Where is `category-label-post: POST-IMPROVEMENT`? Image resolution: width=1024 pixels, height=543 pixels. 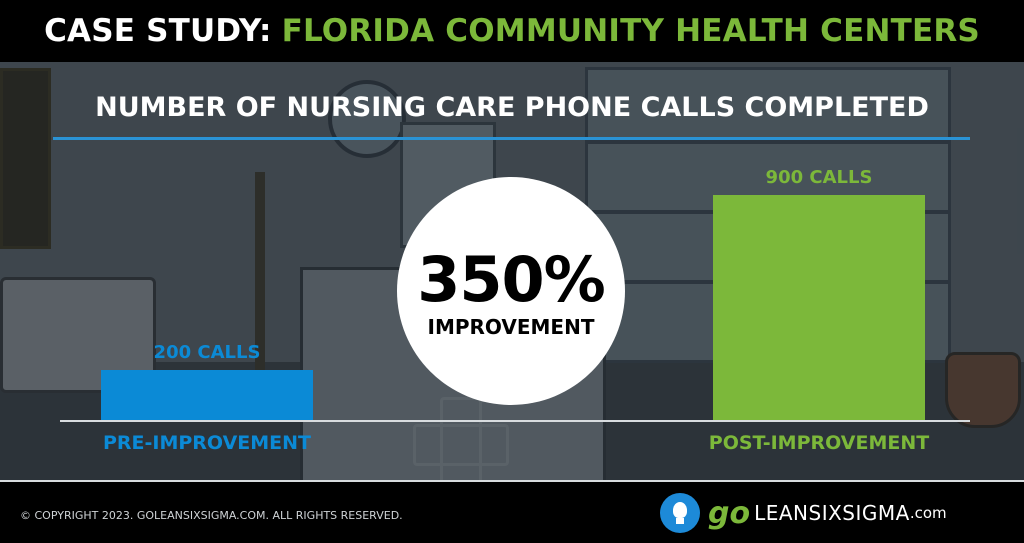
category-label-post: POST-IMPROVEMENT is located at coordinates (819, 443).